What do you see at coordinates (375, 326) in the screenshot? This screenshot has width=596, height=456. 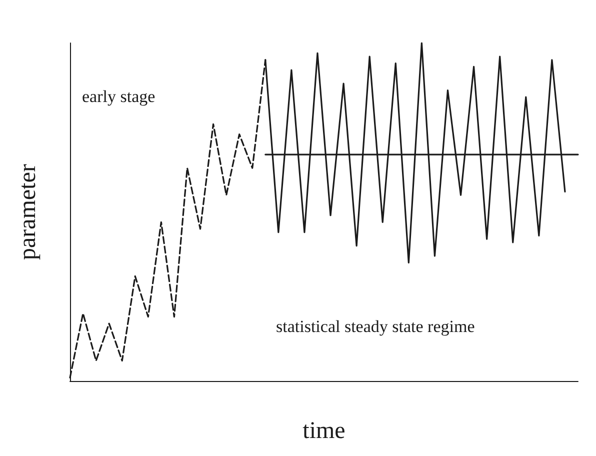 I see `annotation: statistical steady state regime` at bounding box center [375, 326].